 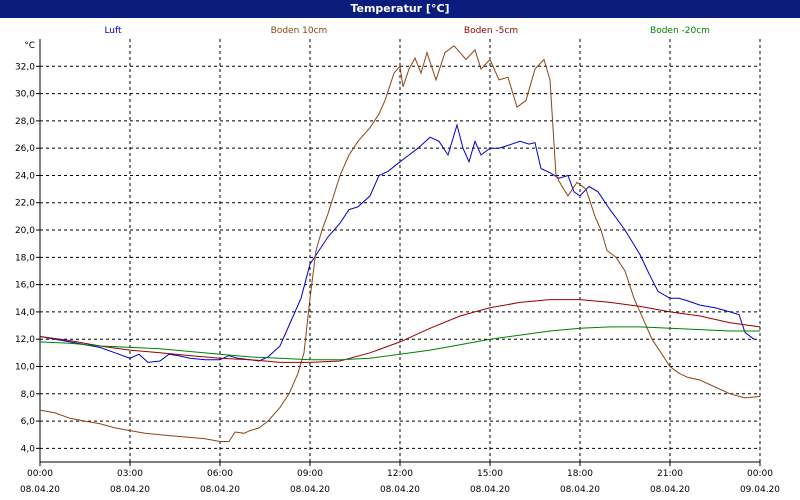 What do you see at coordinates (25, 122) in the screenshot?
I see `y-tick-label: 28,0` at bounding box center [25, 122].